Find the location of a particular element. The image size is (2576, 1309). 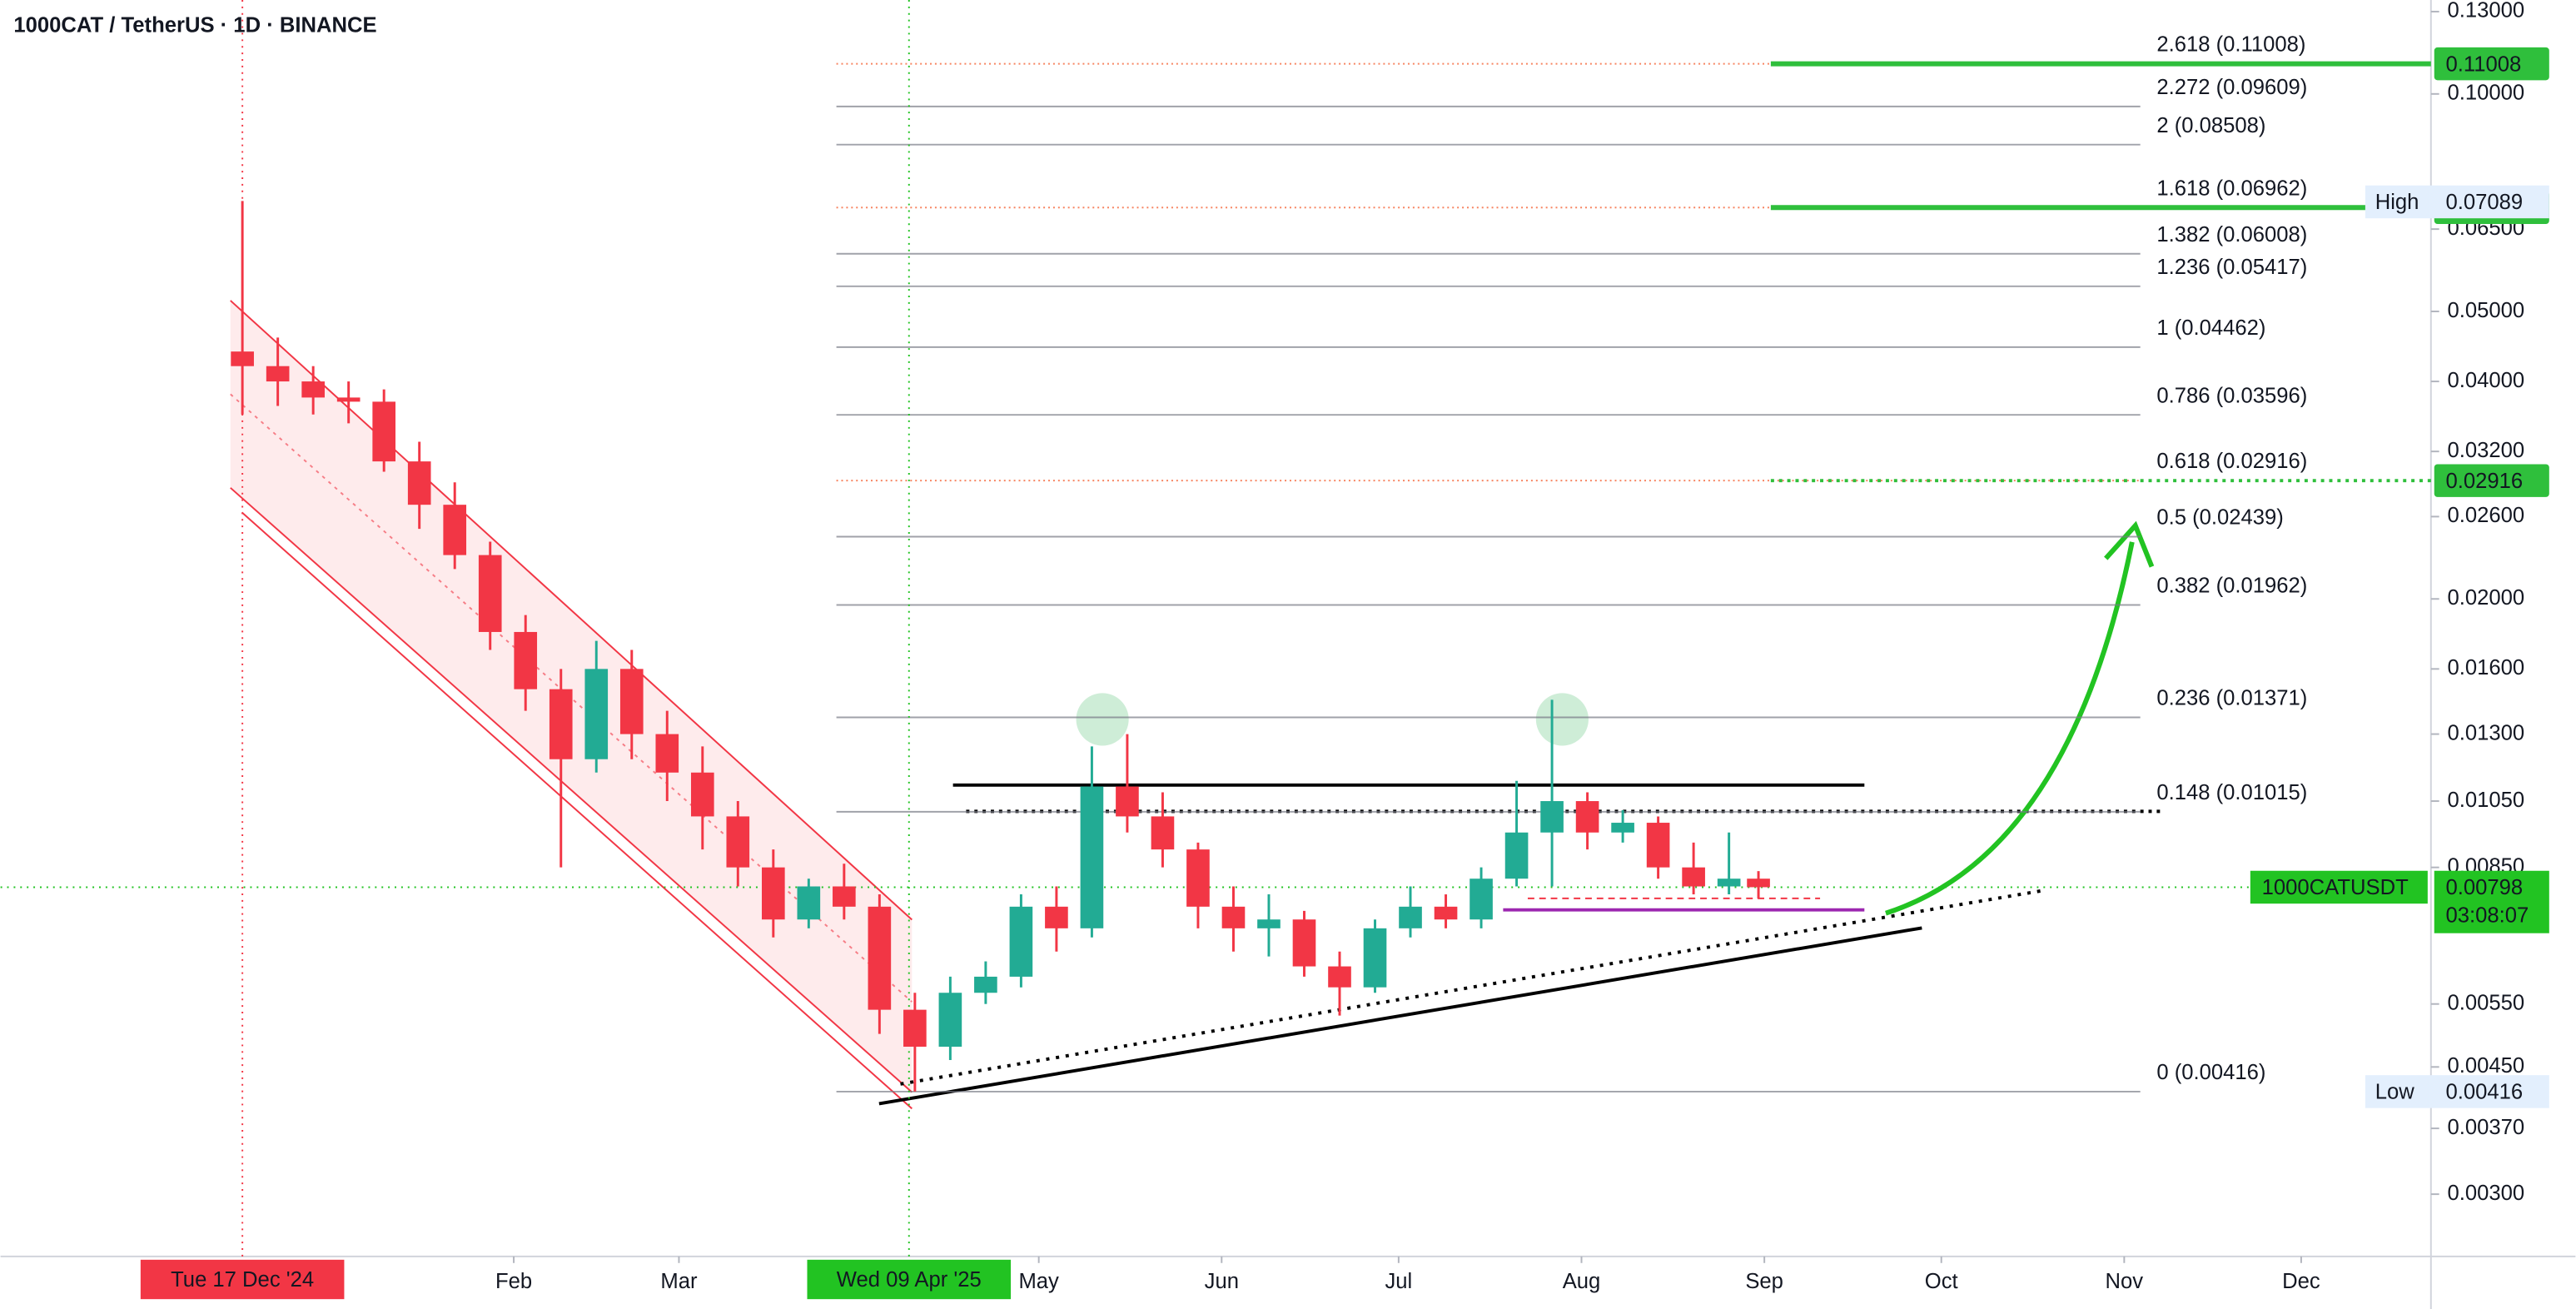

price-tag-label: 0.11008 is located at coordinates (2484, 64).